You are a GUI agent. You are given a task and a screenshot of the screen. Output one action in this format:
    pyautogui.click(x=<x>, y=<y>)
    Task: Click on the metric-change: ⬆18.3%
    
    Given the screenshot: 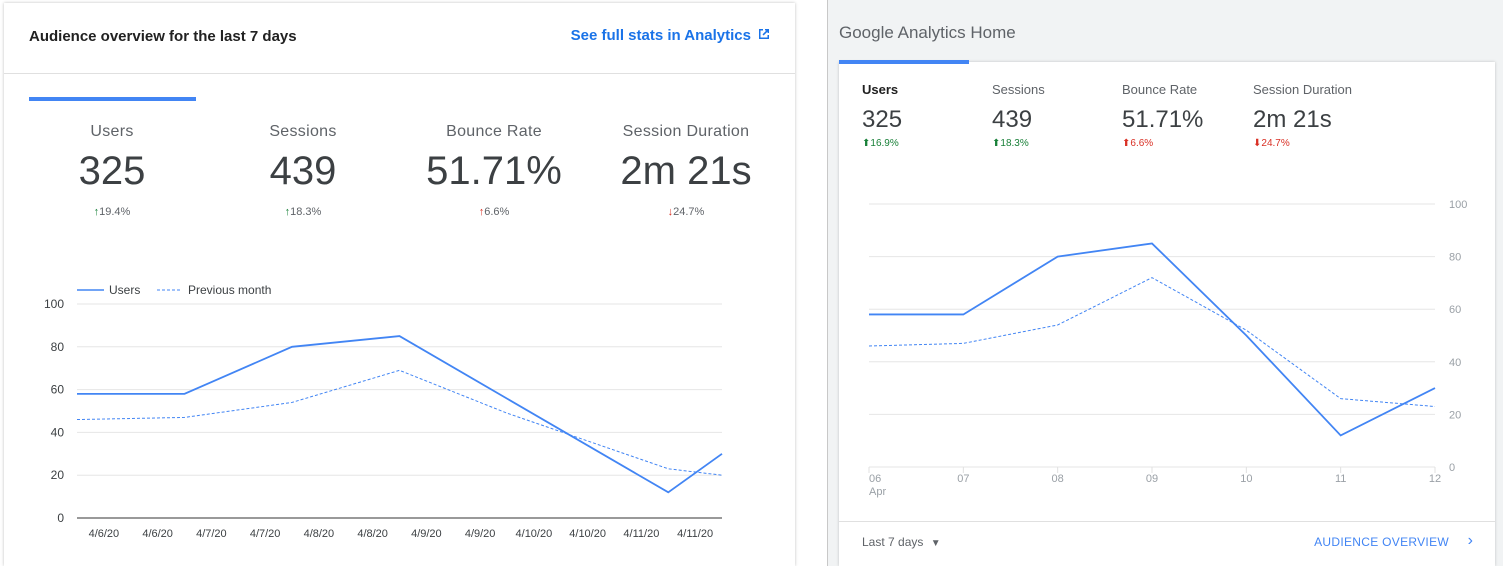 What is the action you would take?
    pyautogui.click(x=1010, y=143)
    